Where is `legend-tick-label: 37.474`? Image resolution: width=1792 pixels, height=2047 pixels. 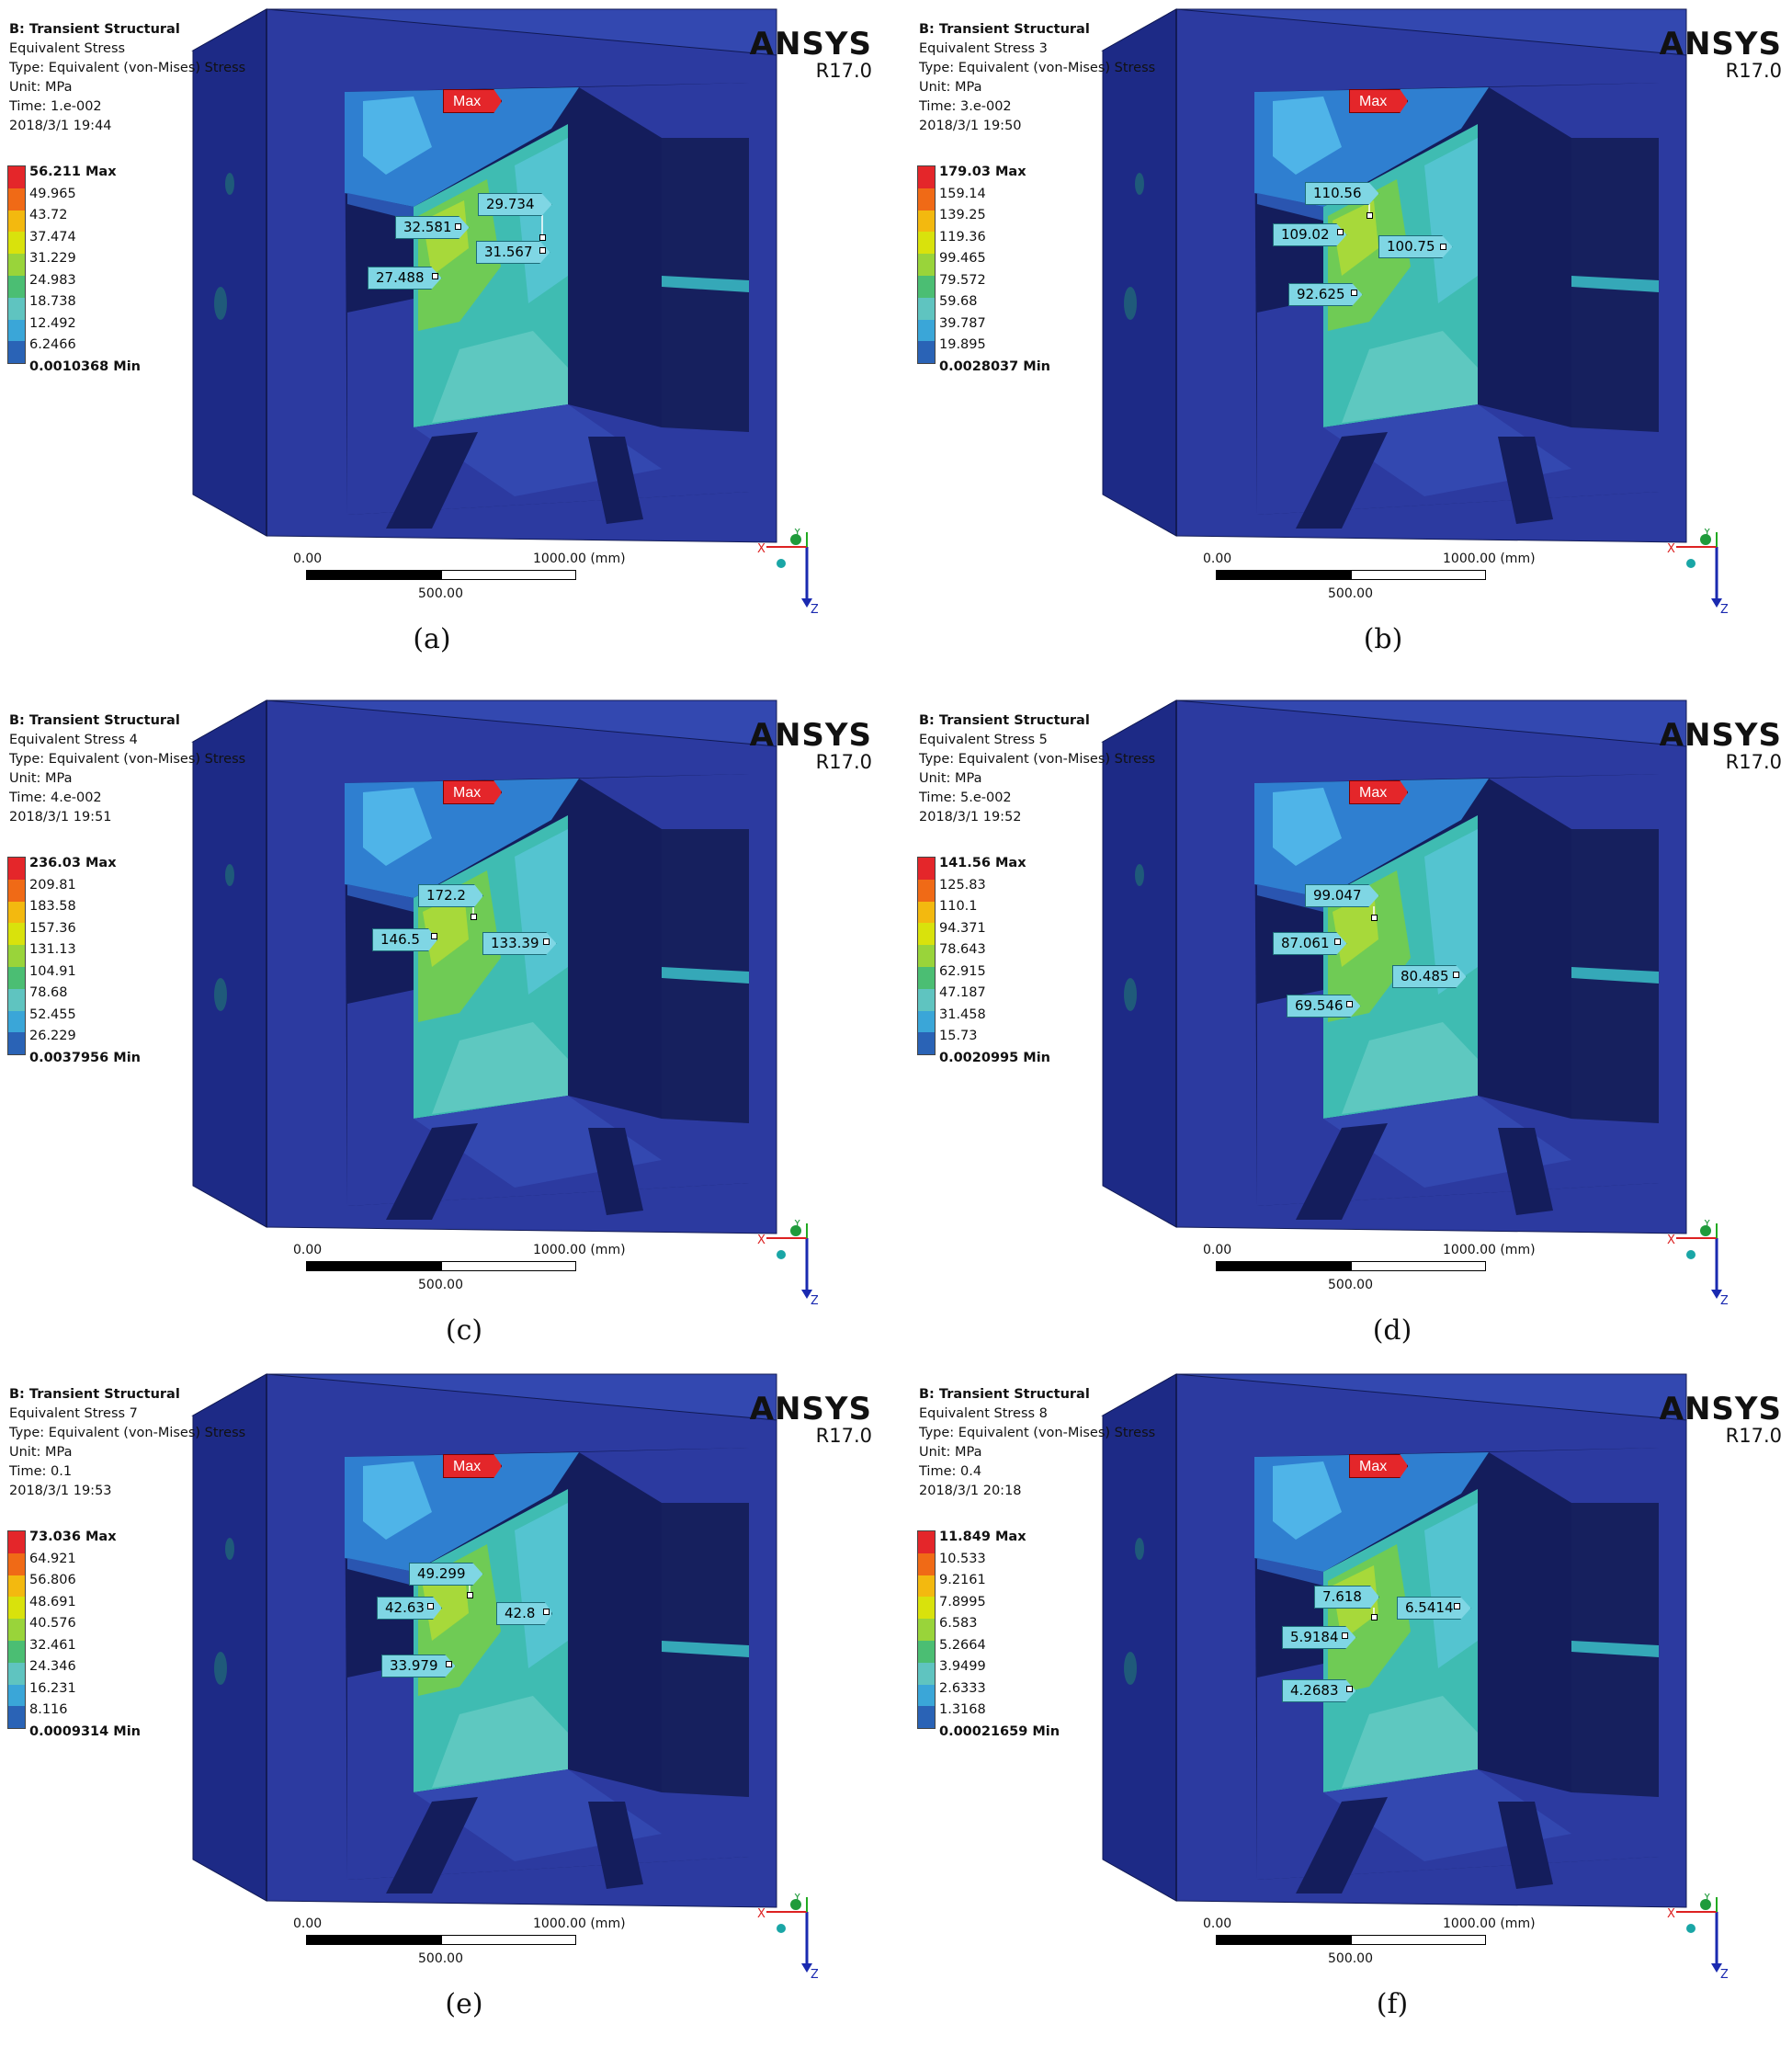 legend-tick-label: 37.474 is located at coordinates (52, 237).